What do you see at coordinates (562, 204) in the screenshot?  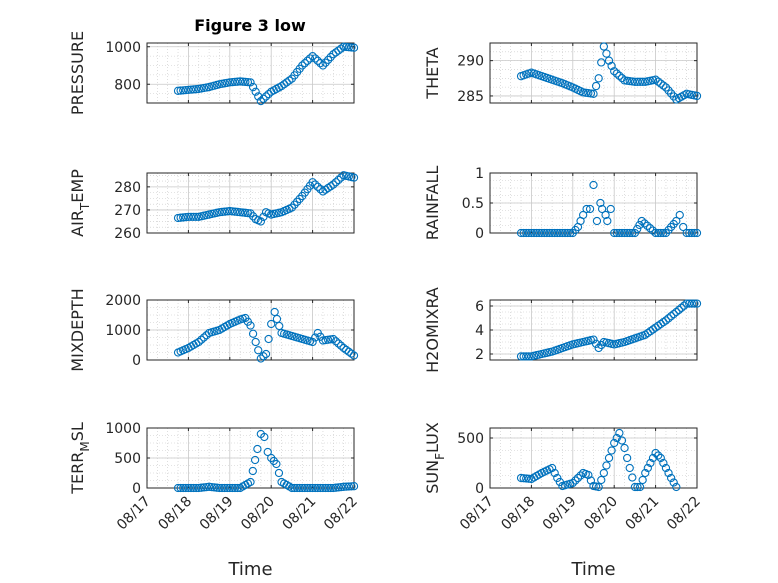 I see `panel-rainfall: 0 0.5 1 RAINFALL` at bounding box center [562, 204].